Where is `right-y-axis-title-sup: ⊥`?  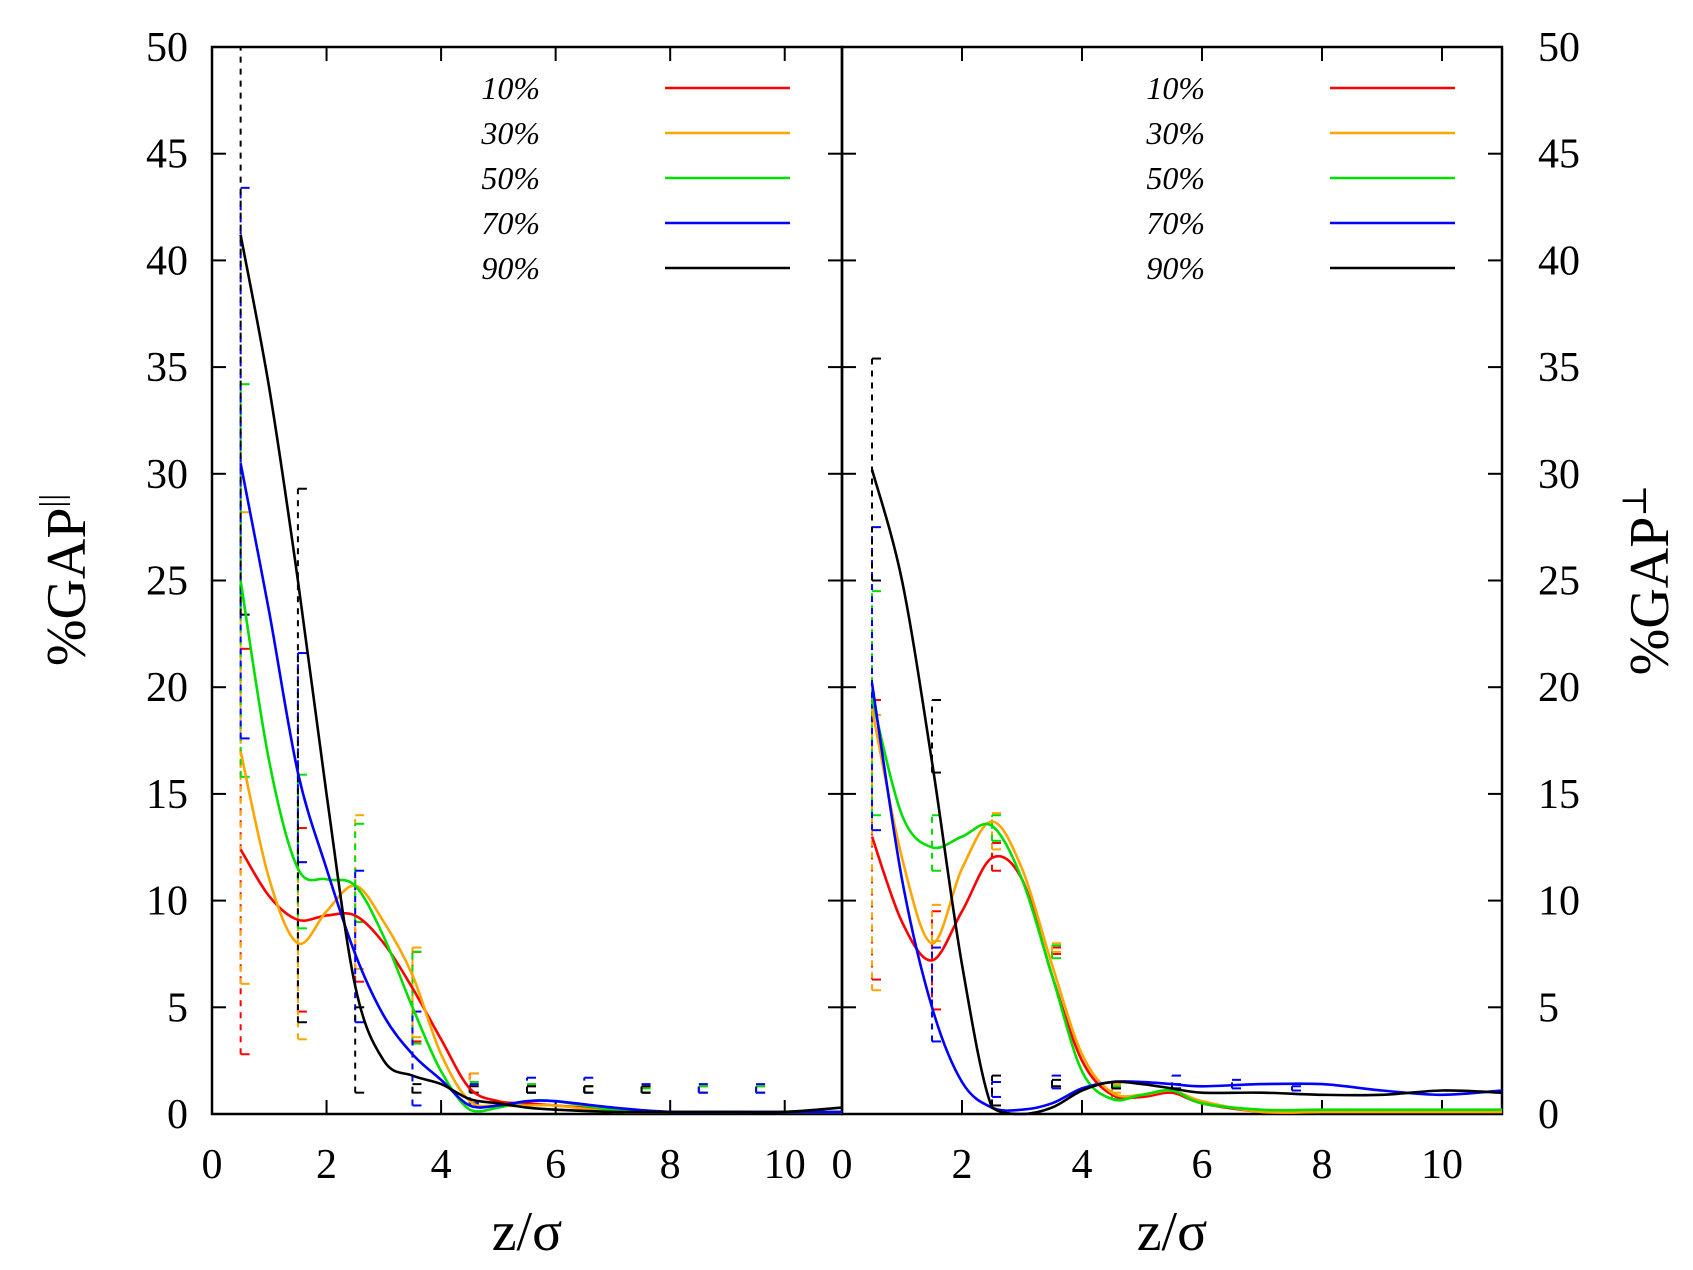 right-y-axis-title-sup: ⊥ is located at coordinates (1635, 501).